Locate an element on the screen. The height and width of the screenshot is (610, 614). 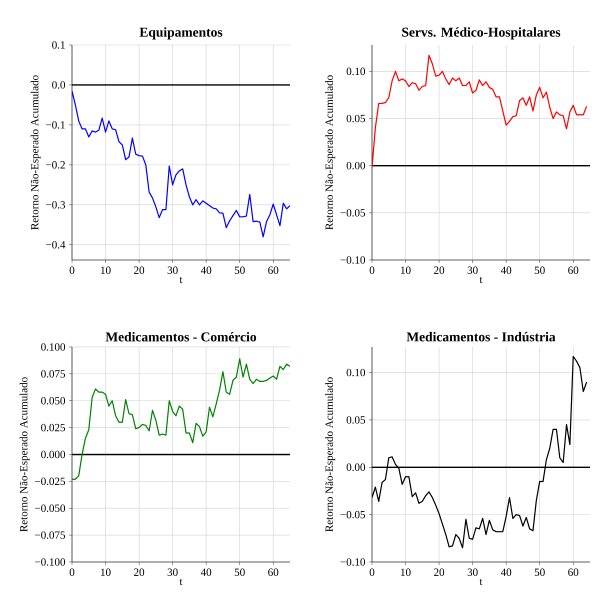
y-tick-label: 0.000 is located at coordinates (53, 454).